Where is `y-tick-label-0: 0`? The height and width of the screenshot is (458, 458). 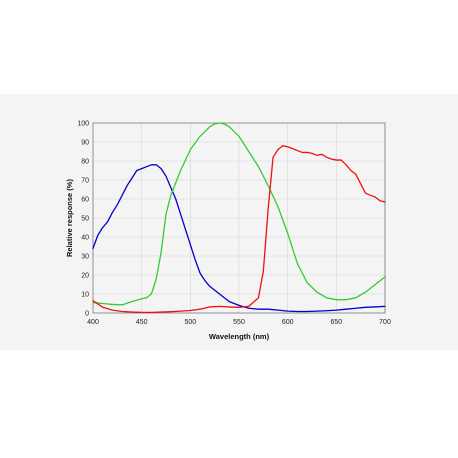 y-tick-label-0: 0 is located at coordinates (87, 314).